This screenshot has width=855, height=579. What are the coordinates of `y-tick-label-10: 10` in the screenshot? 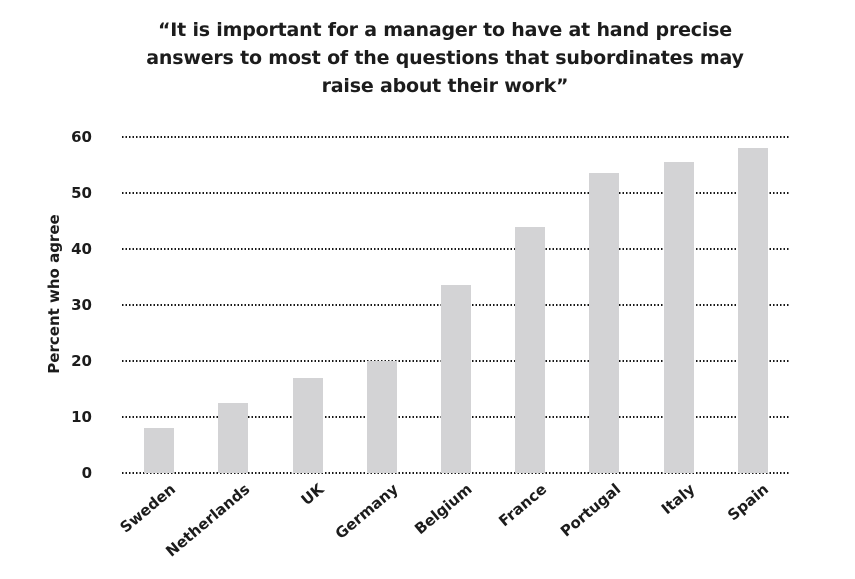 It's located at (81, 417).